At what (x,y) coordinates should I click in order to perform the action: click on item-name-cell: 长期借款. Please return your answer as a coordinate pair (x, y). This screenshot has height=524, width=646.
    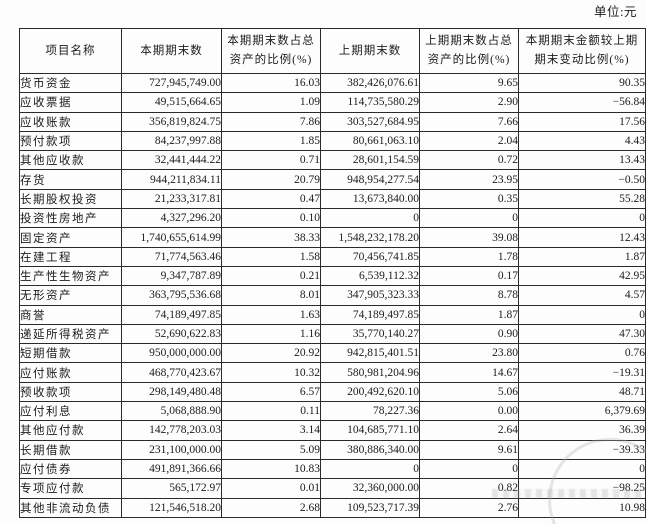
    Looking at the image, I should click on (70, 449).